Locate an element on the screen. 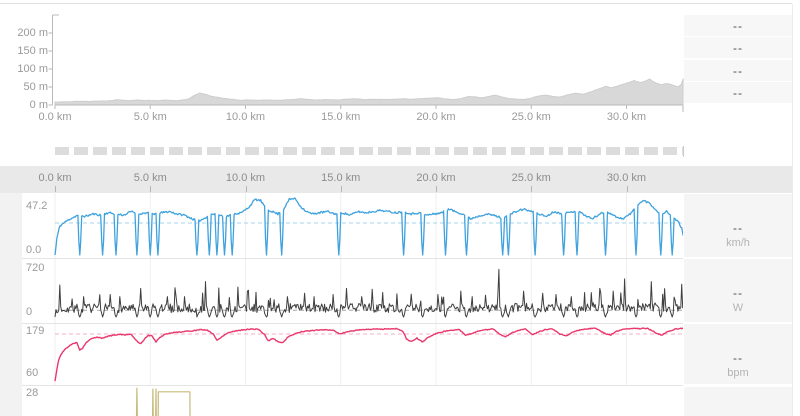  power-chart-row is located at coordinates (352, 291).